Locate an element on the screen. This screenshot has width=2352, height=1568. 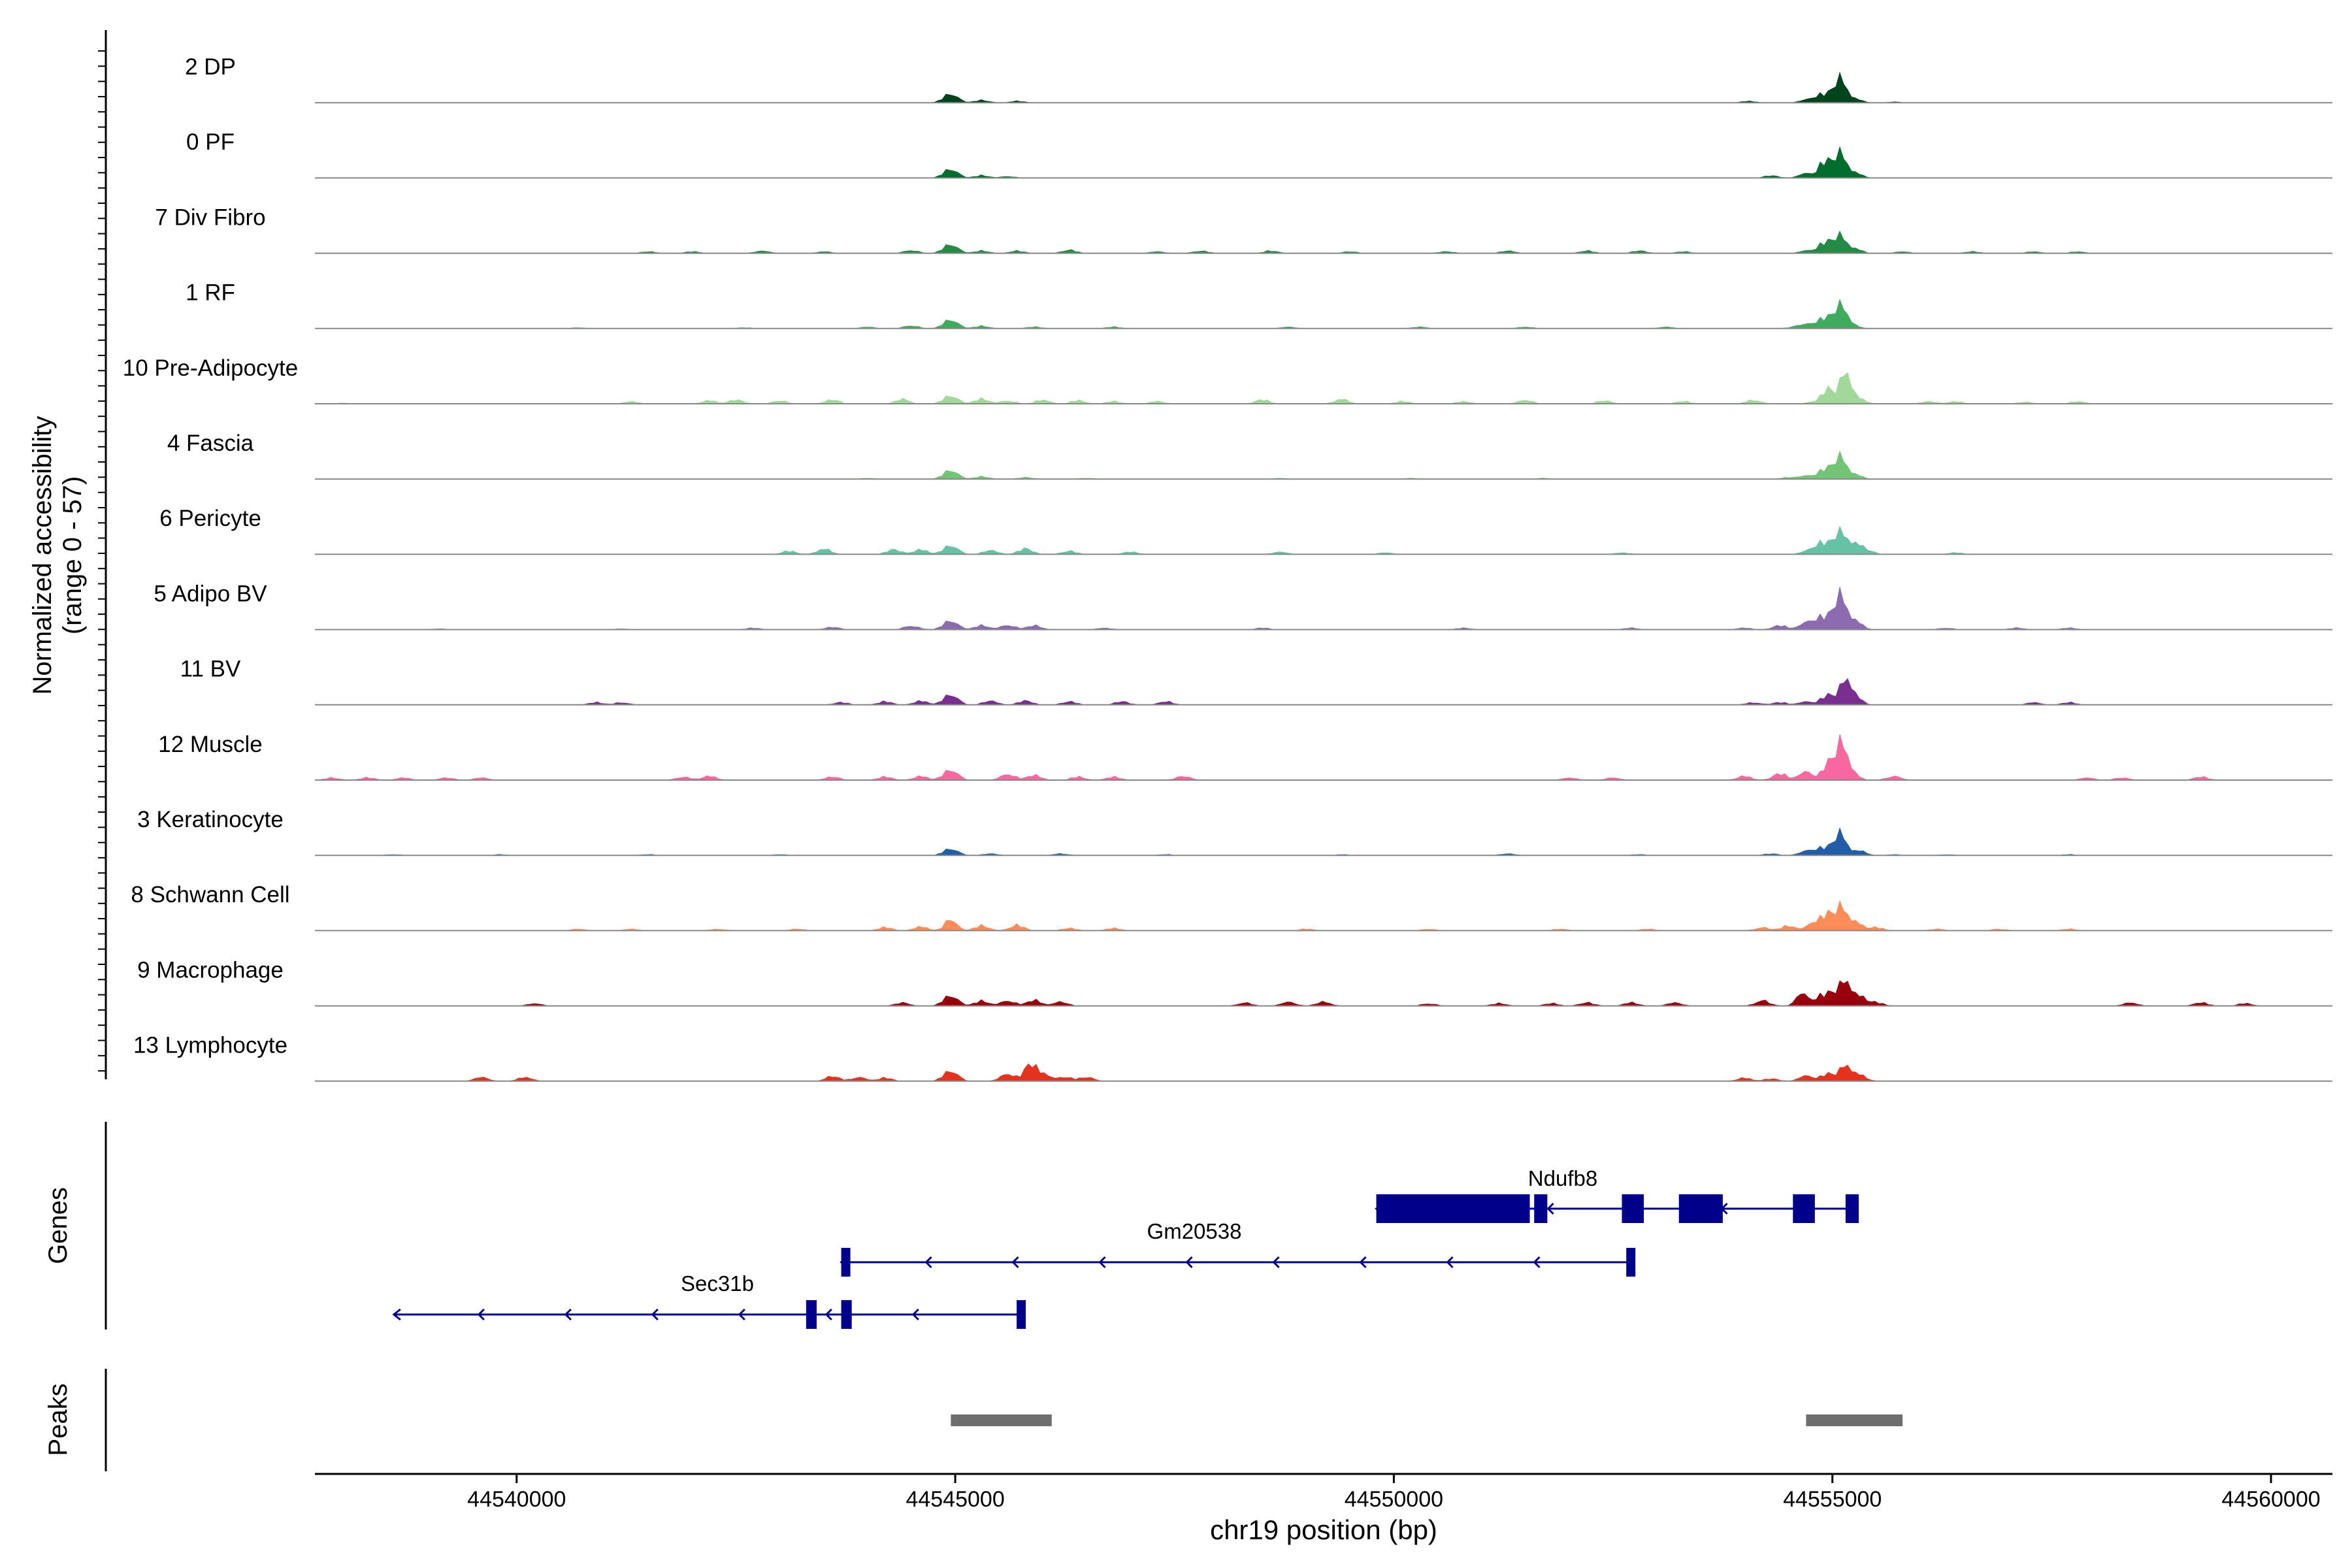
track-label: 7 Div Fibro is located at coordinates (210, 217).